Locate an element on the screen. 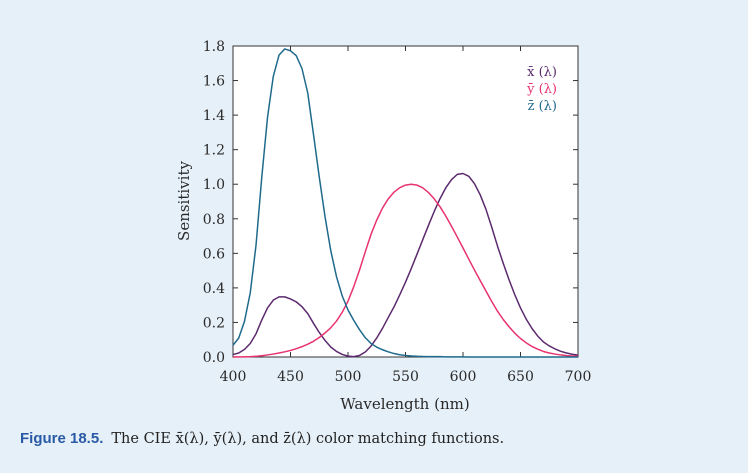 The height and width of the screenshot is (473, 748). legend-entry-2: ȳ (λ) is located at coordinates (541, 89).